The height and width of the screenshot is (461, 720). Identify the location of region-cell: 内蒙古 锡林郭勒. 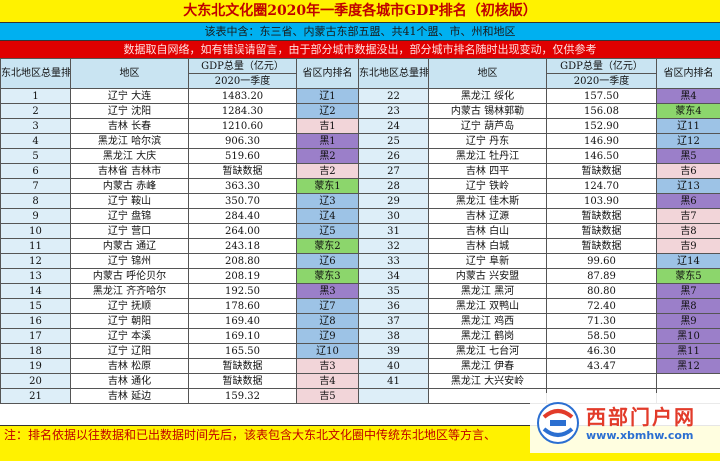
(487, 111).